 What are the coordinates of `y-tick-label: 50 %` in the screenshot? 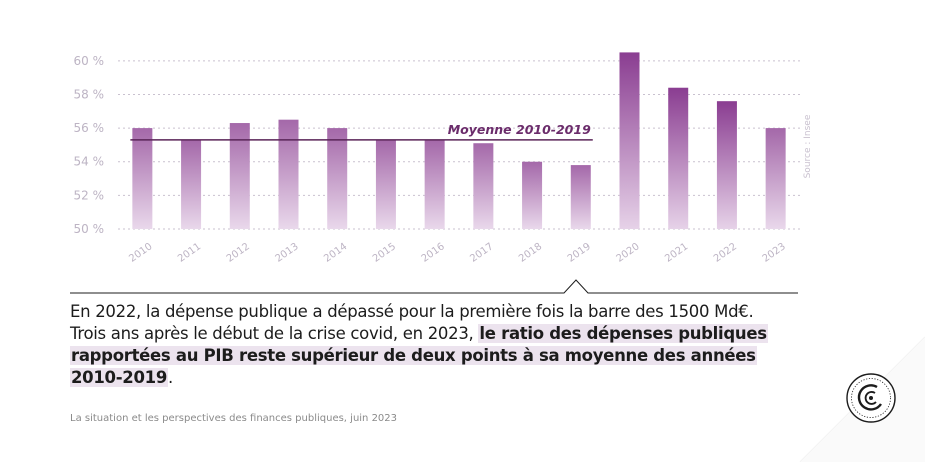 It's located at (89, 229).